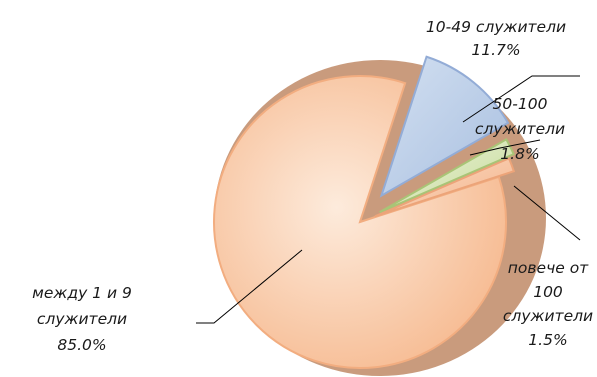 The height and width of the screenshot is (377, 597). I want to click on data-label-3: 50-100 служители 1.8%, so click(520, 129).